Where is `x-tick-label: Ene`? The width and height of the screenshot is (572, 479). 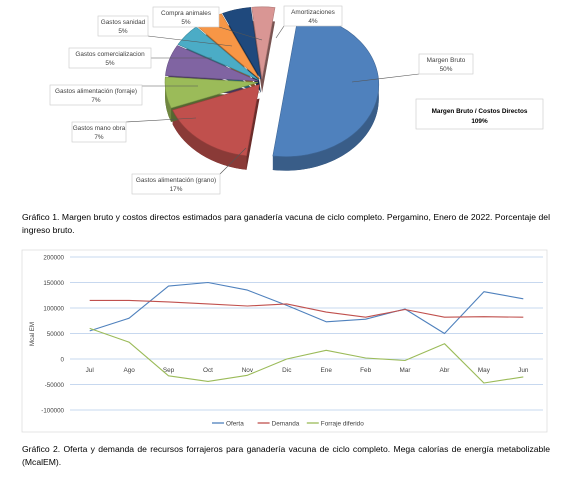
x-tick-label: Ene is located at coordinates (327, 370).